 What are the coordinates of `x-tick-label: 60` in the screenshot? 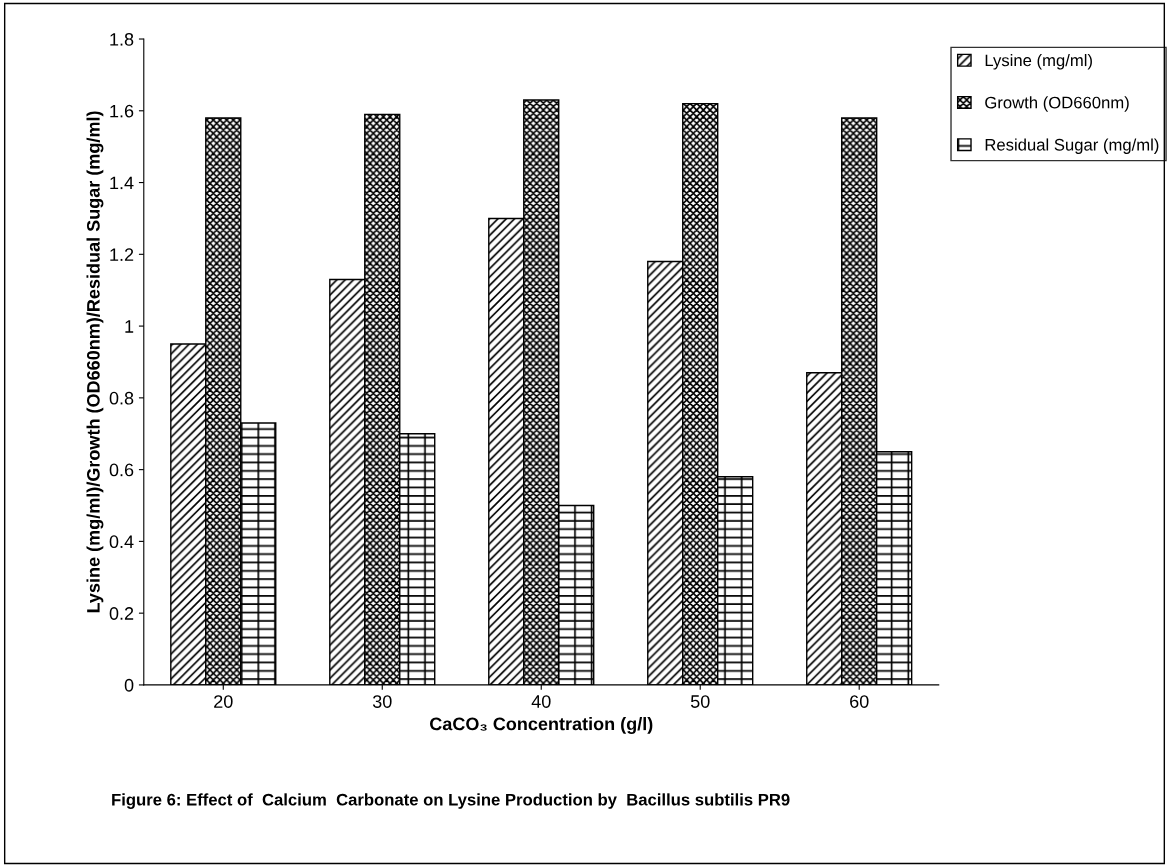 It's located at (859, 701).